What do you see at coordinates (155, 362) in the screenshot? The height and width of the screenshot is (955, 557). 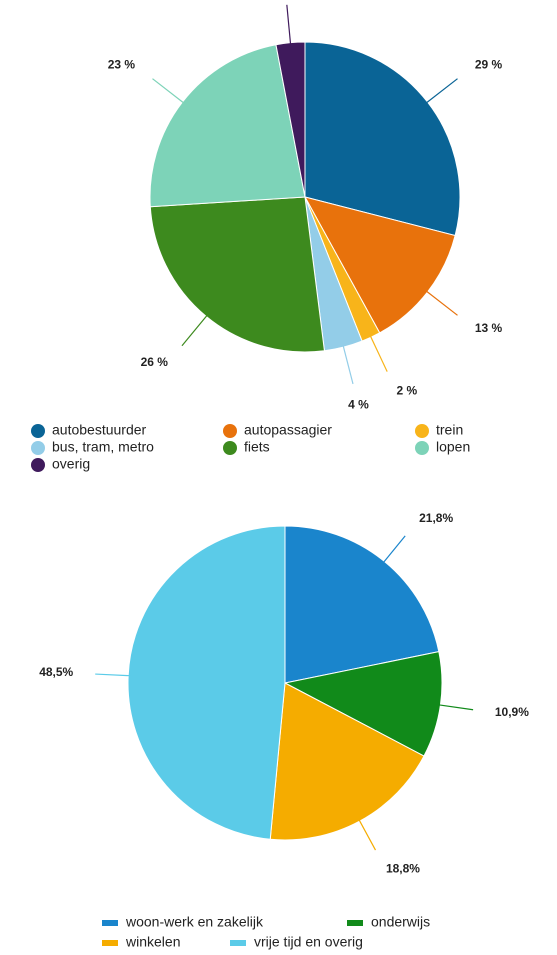 I see `value-label: 26 %` at bounding box center [155, 362].